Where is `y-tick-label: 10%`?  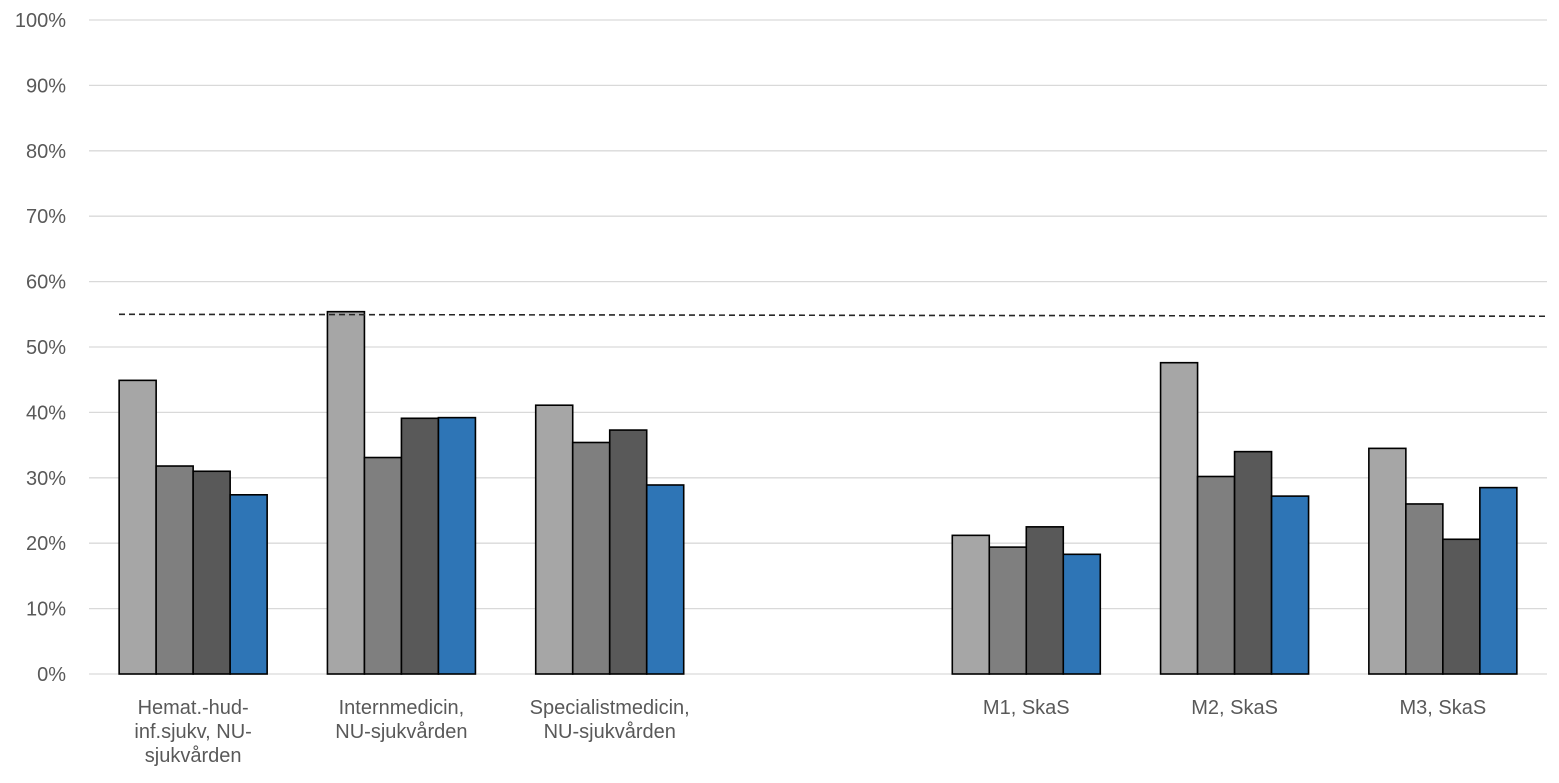
y-tick-label: 10% is located at coordinates (46, 610).